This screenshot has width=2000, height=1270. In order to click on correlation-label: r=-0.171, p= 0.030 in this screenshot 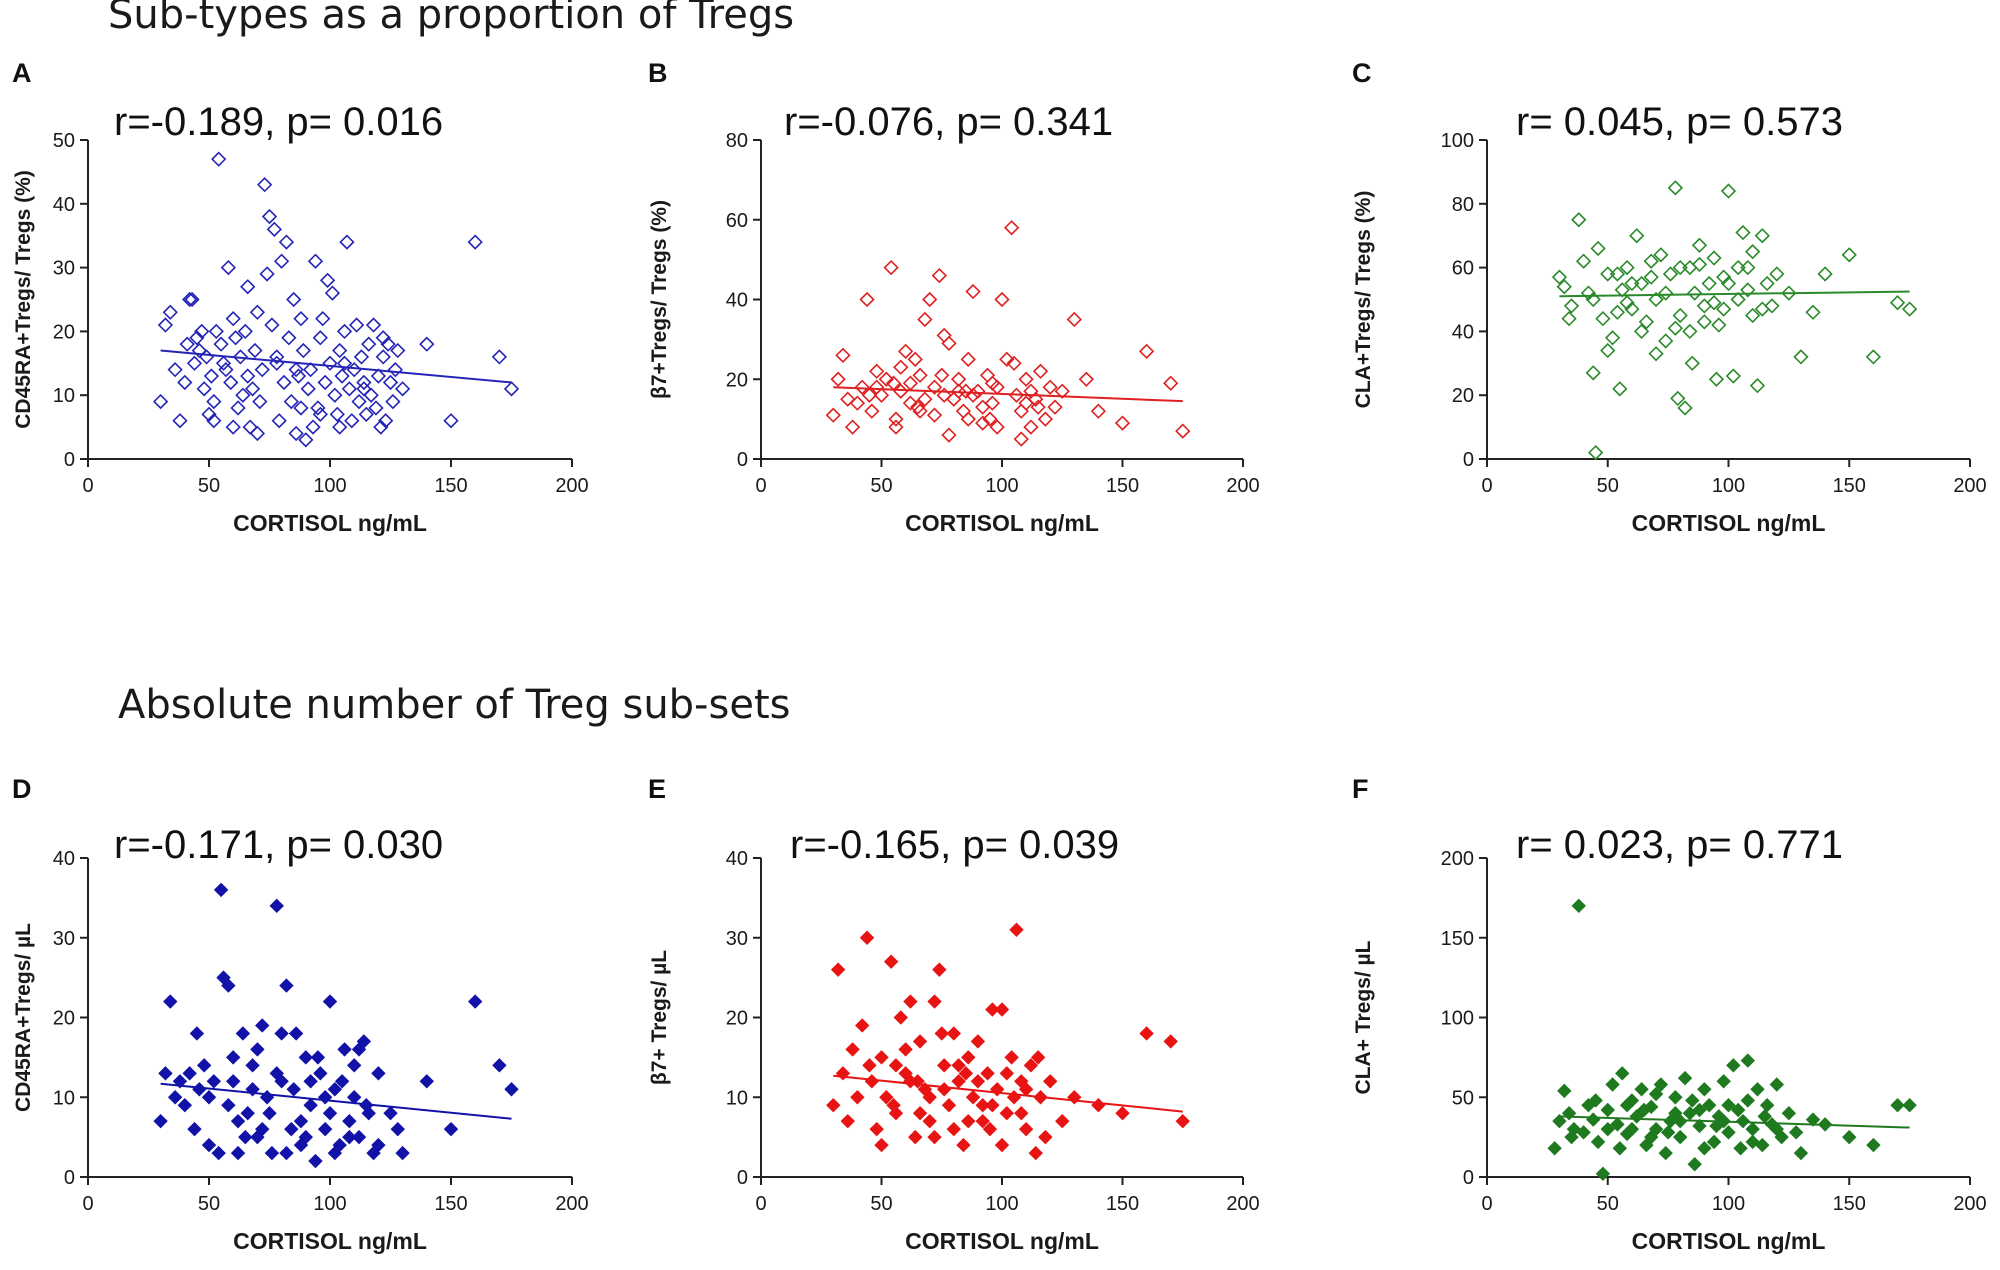, I will do `click(278, 845)`.